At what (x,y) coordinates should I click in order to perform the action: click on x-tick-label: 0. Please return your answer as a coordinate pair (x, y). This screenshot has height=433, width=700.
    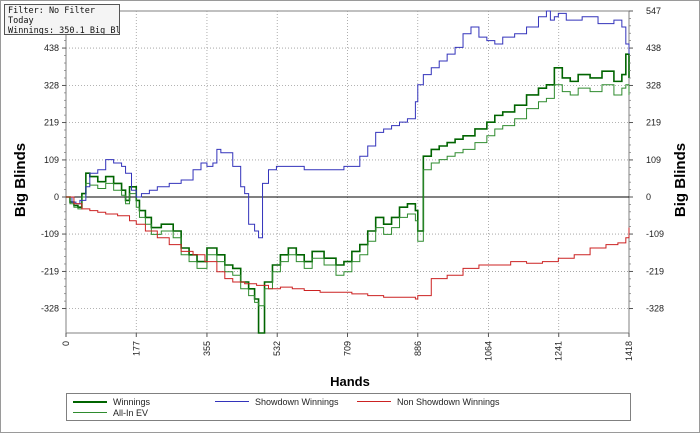
    Looking at the image, I should click on (66, 343).